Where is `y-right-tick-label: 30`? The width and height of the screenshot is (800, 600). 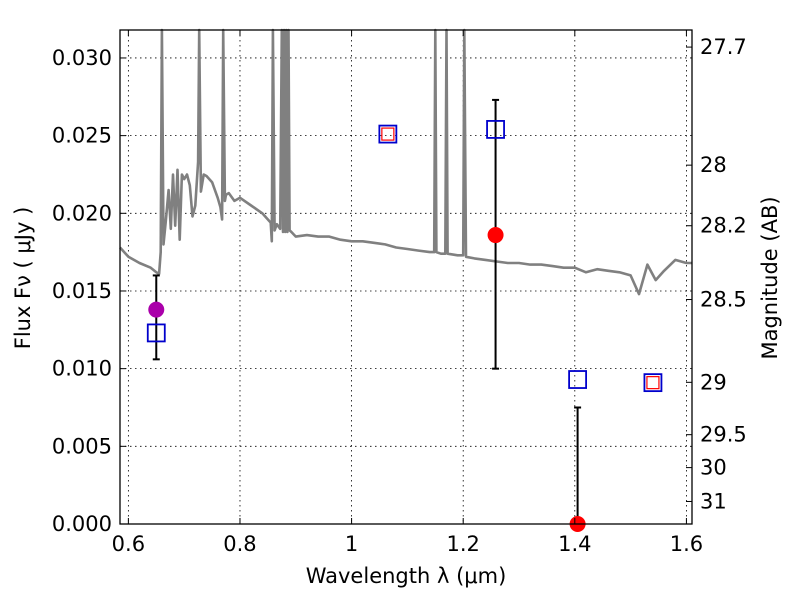 y-right-tick-label: 30 is located at coordinates (713, 468).